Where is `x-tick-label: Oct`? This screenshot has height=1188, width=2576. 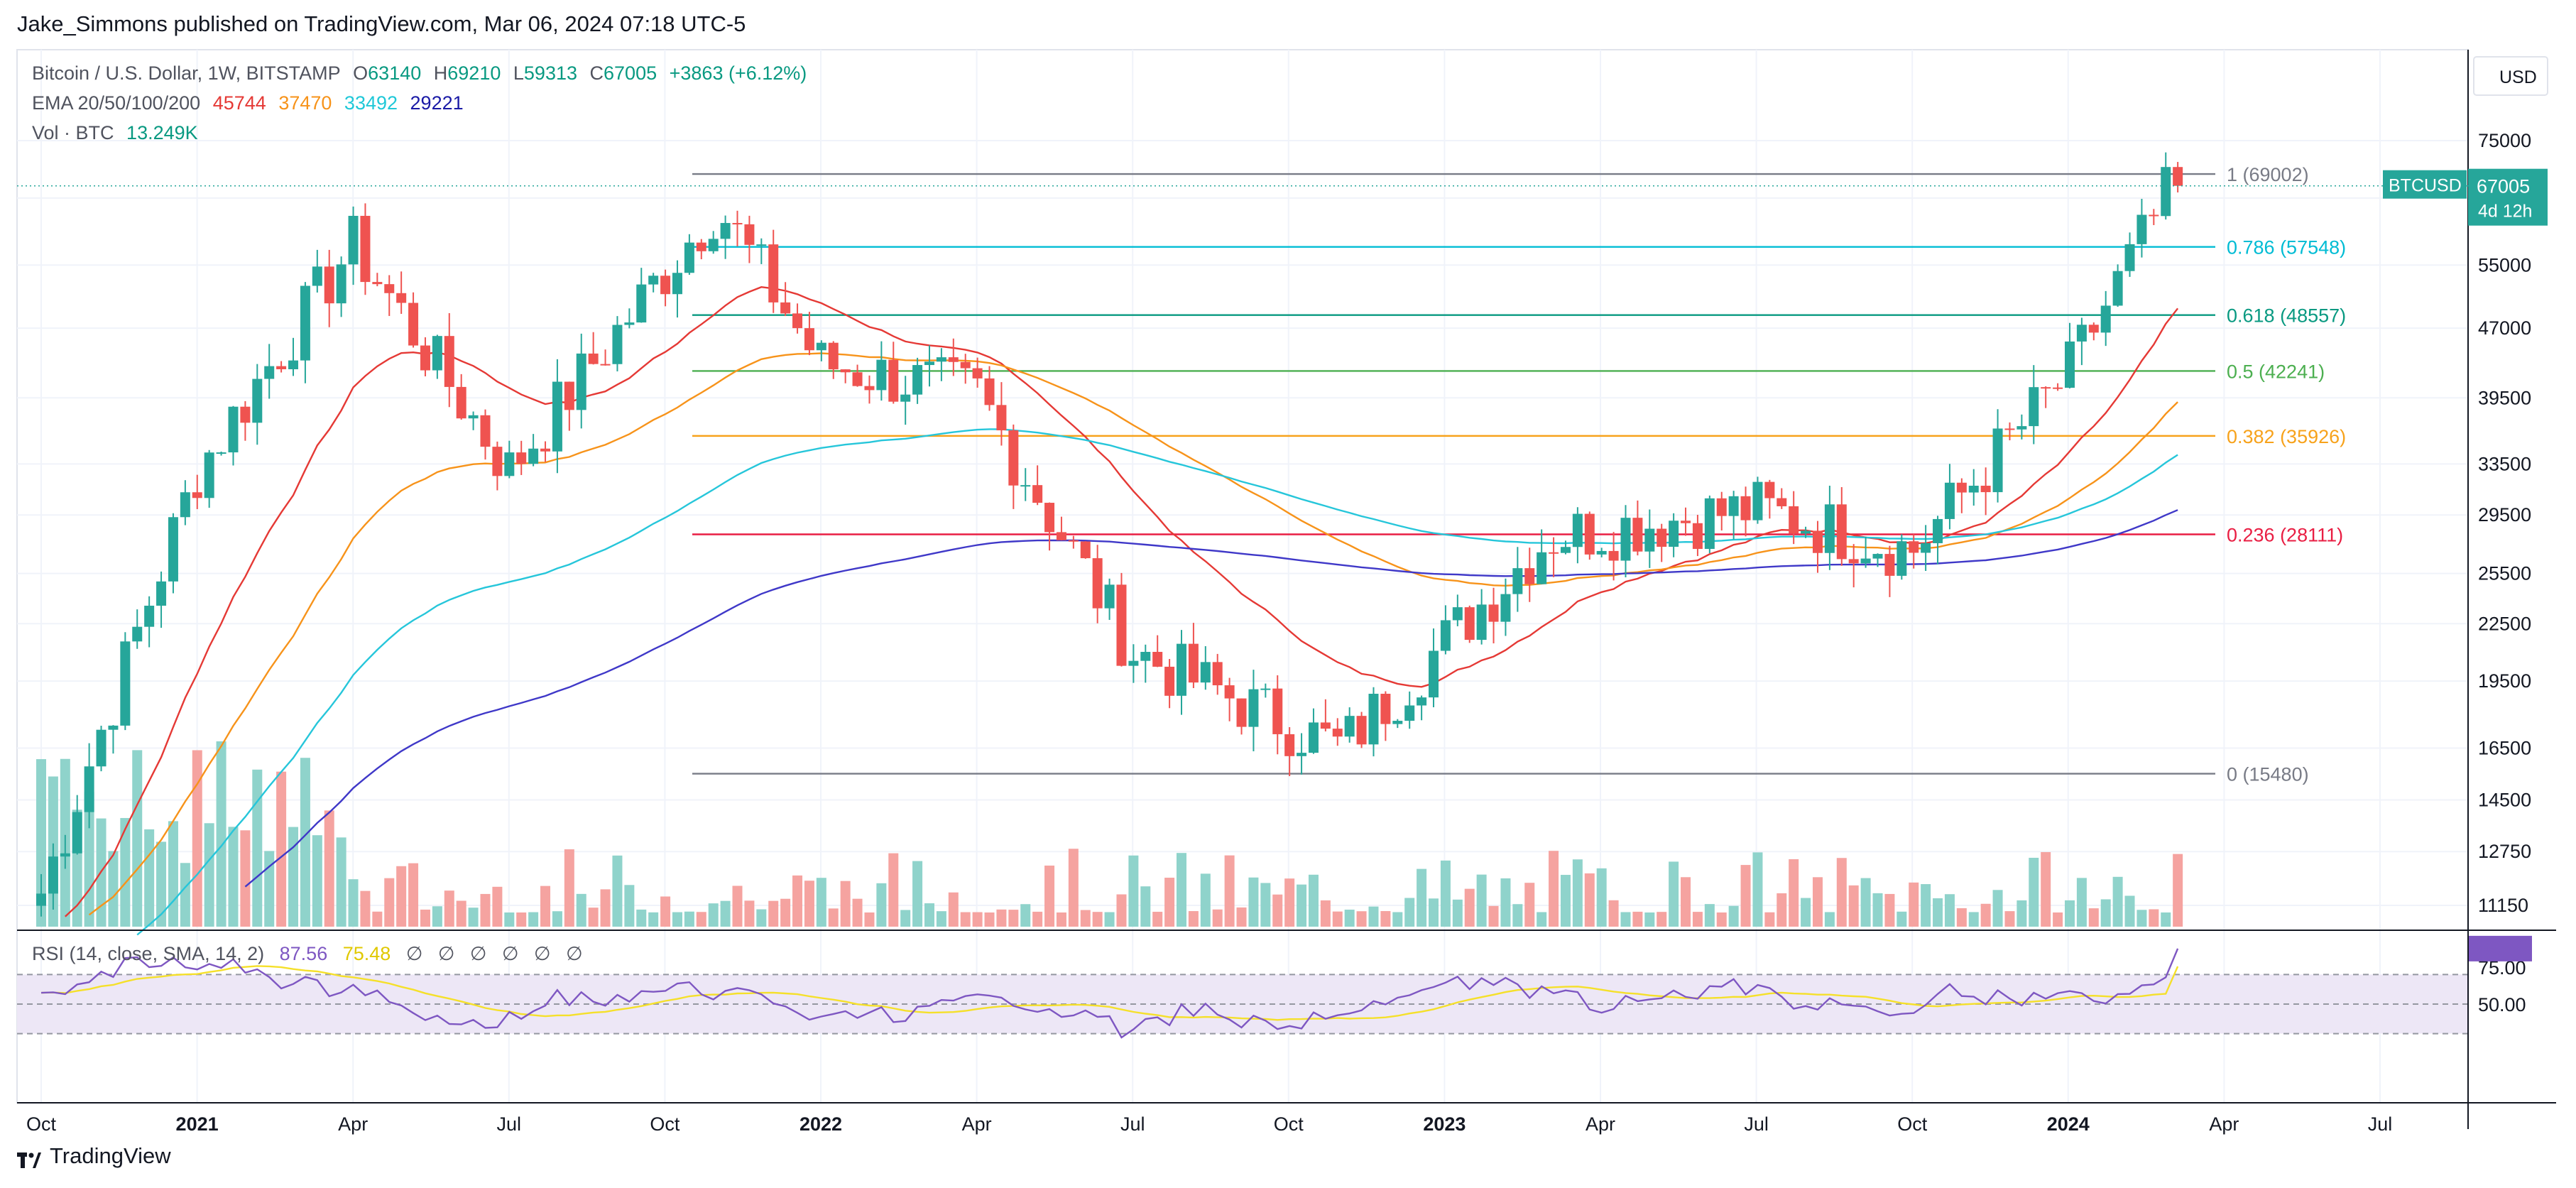
x-tick-label: Oct is located at coordinates (1912, 1124).